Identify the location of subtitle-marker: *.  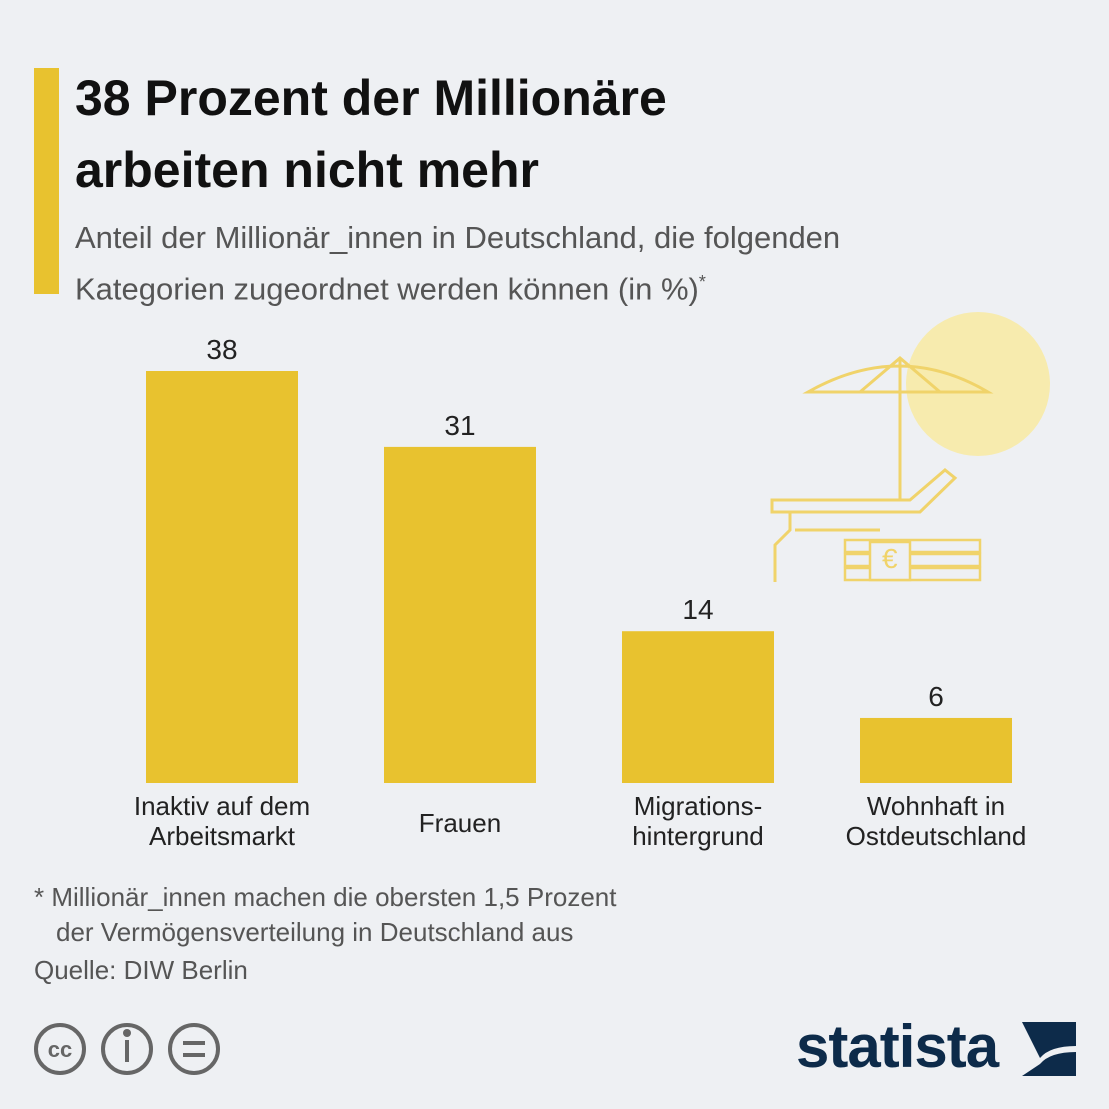
(702, 282).